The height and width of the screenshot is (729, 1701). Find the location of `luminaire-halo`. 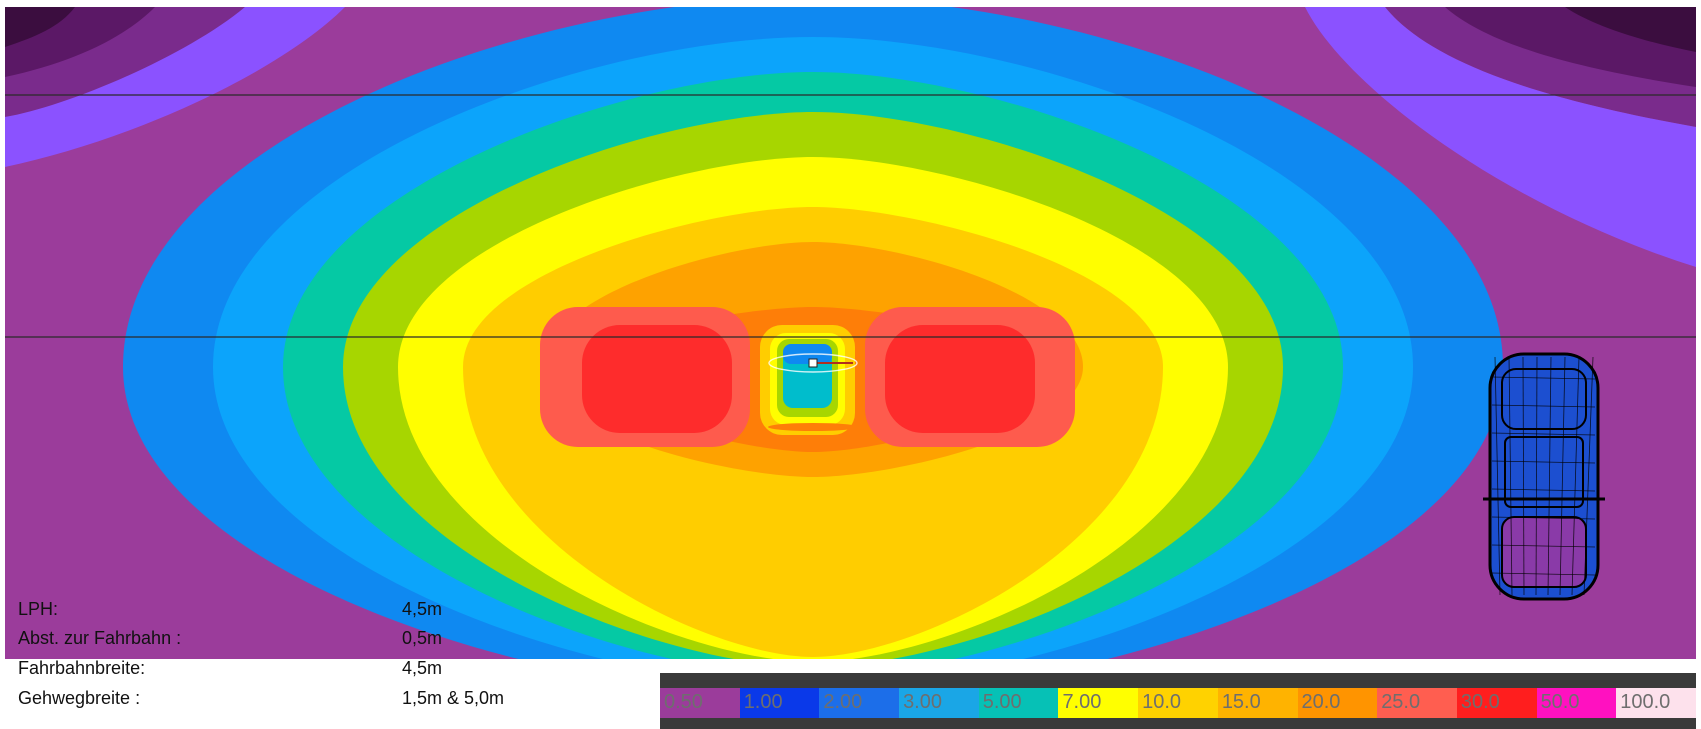

luminaire-halo is located at coordinates (813, 363).